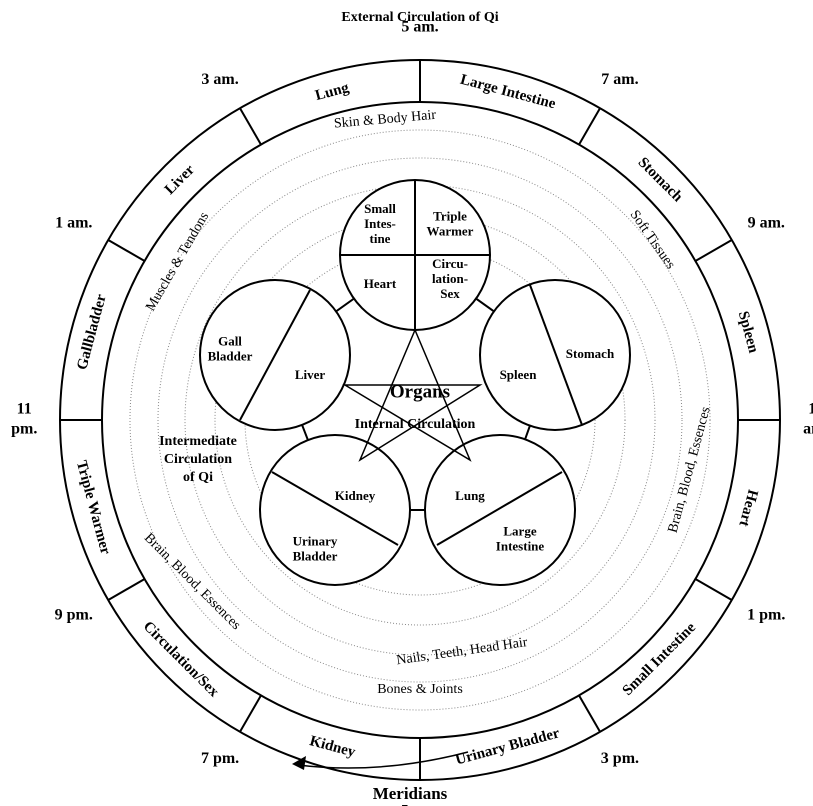 The width and height of the screenshot is (813, 806). What do you see at coordinates (420, 689) in the screenshot?
I see `tissue-label: Bones & Joints` at bounding box center [420, 689].